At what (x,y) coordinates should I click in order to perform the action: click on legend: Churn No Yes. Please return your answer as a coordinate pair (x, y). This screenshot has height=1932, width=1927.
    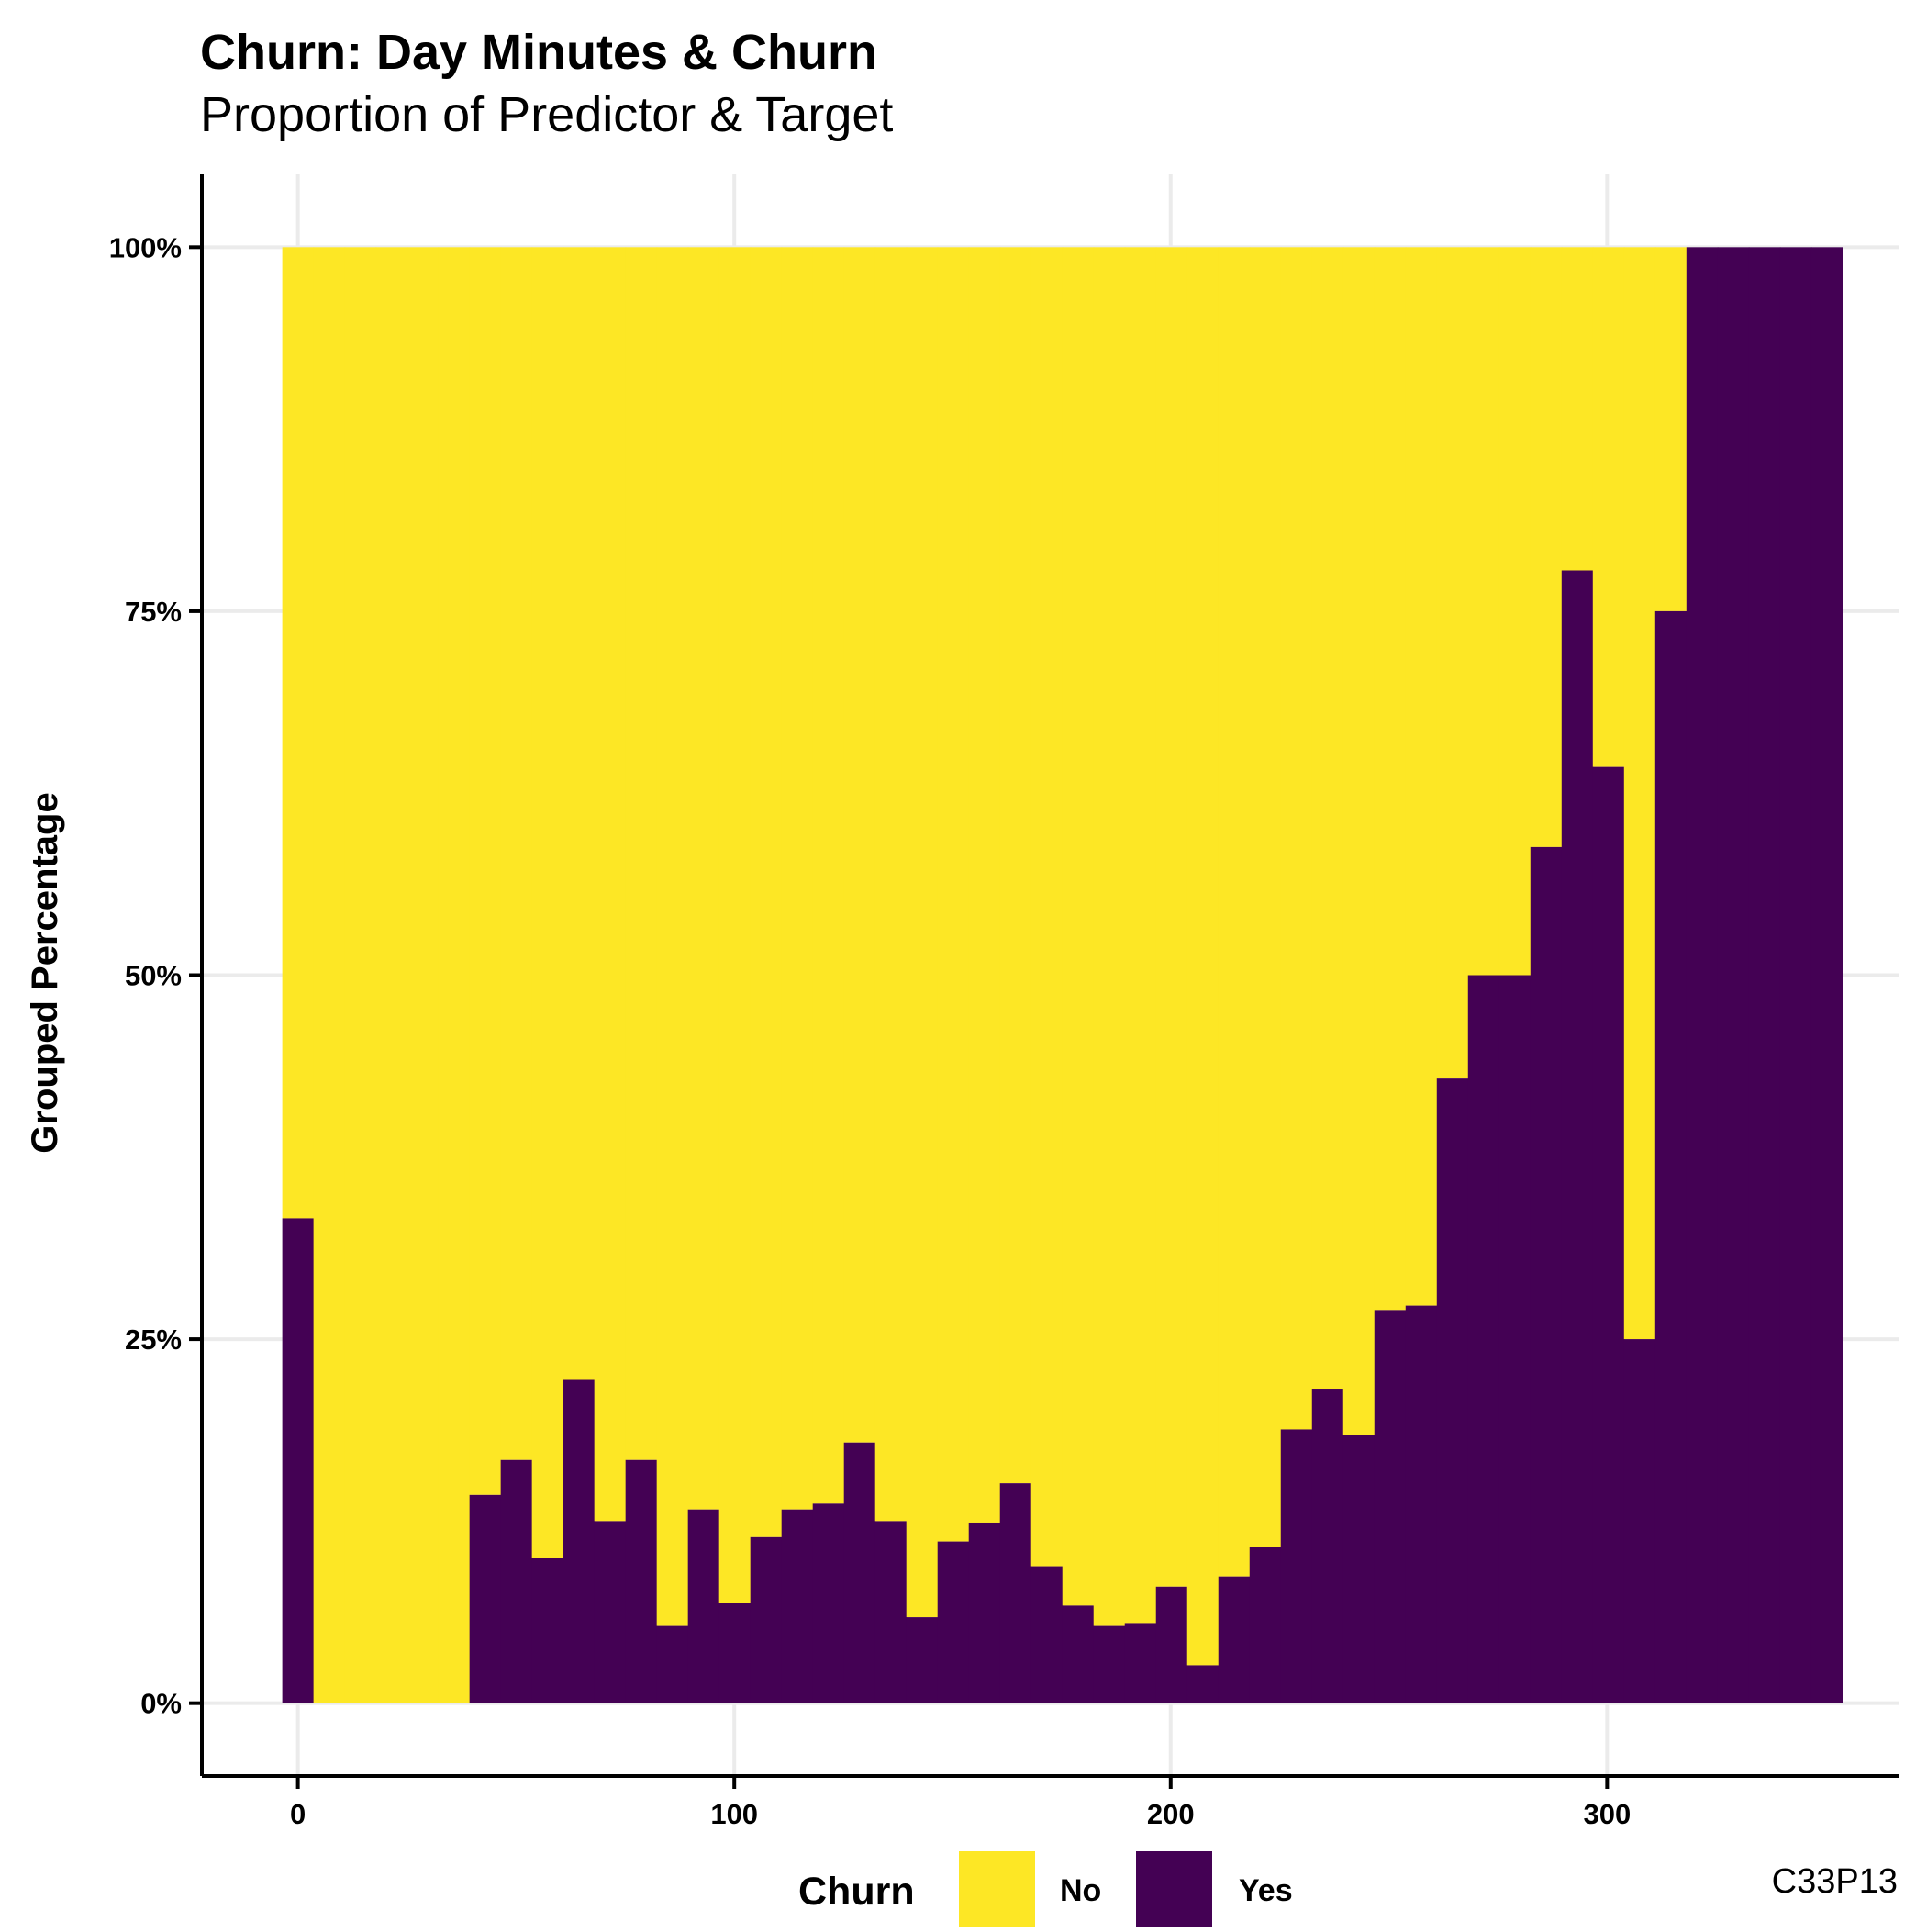
    Looking at the image, I should click on (1045, 1889).